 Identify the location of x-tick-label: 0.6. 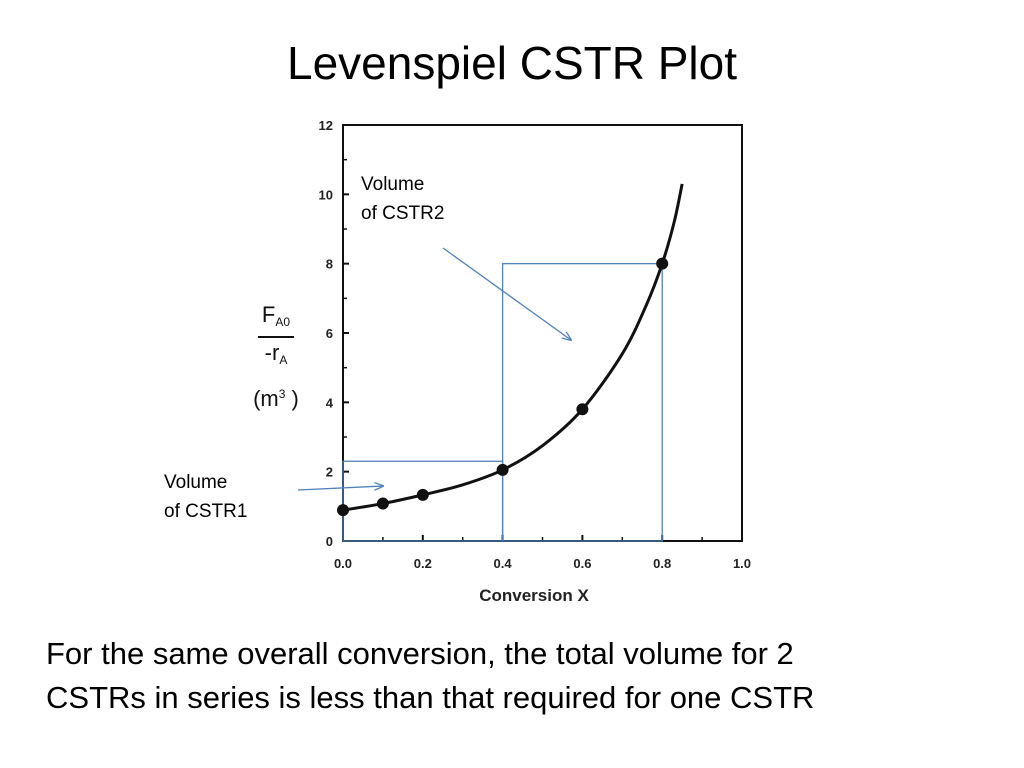
(582, 563).